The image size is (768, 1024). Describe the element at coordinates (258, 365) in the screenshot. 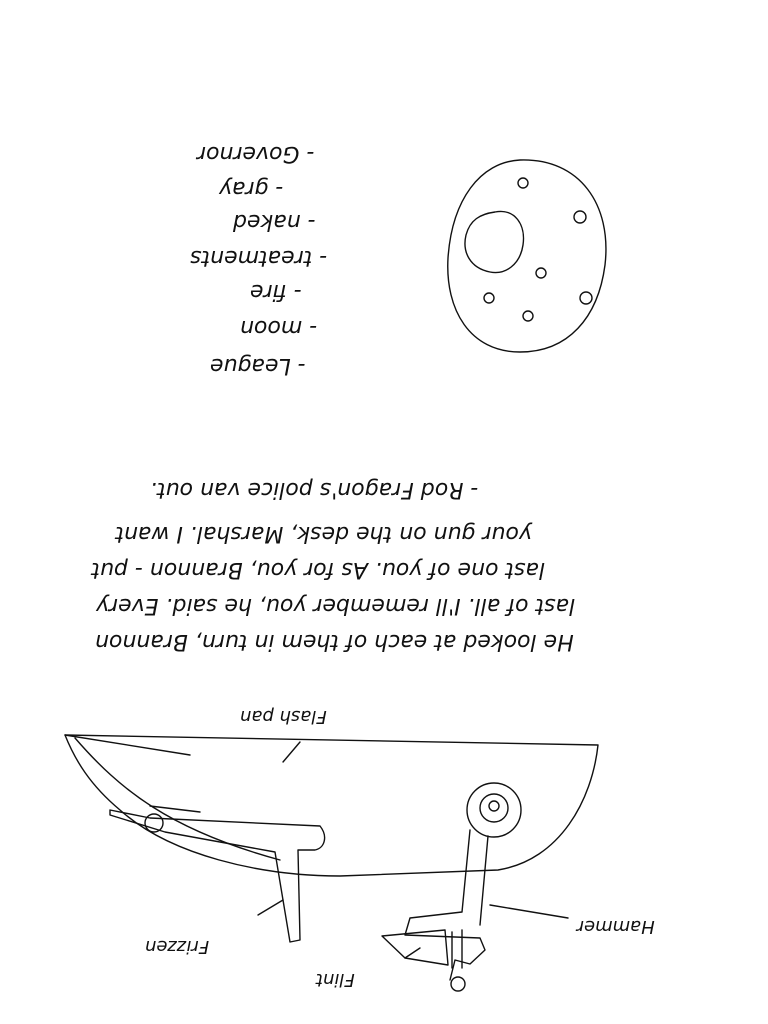

I see `word-list-item: - League` at that location.